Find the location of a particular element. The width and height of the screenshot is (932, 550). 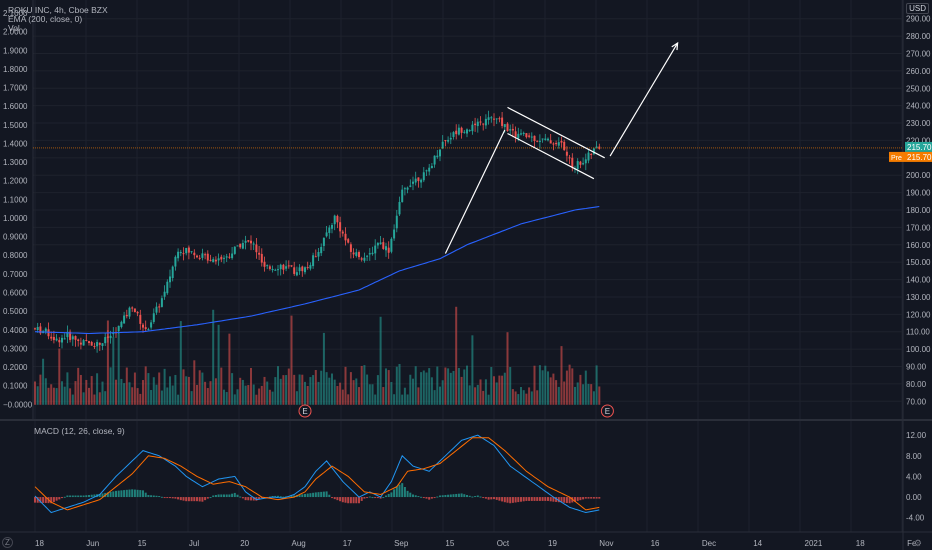

ema-legend: EMA (200, close, 0) is located at coordinates (45, 19).